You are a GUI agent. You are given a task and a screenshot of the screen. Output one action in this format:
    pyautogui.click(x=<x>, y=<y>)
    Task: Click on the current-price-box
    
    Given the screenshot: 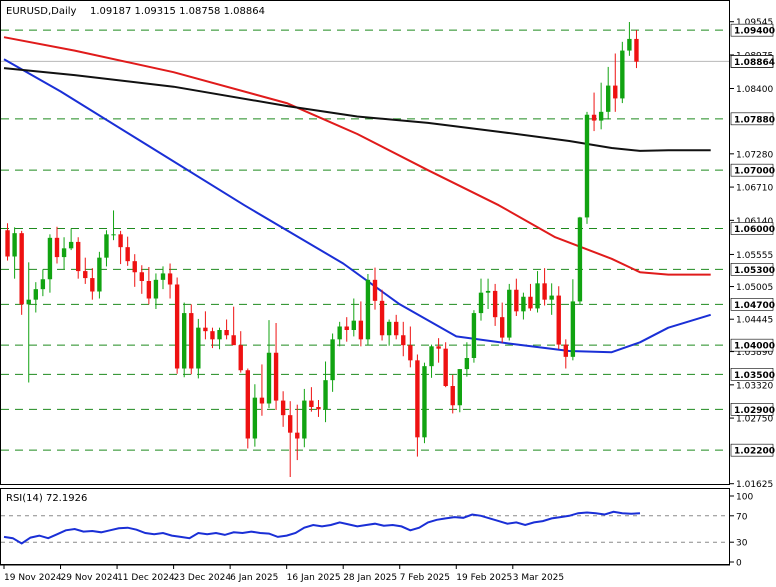 What is the action you would take?
    pyautogui.click(x=752, y=61)
    